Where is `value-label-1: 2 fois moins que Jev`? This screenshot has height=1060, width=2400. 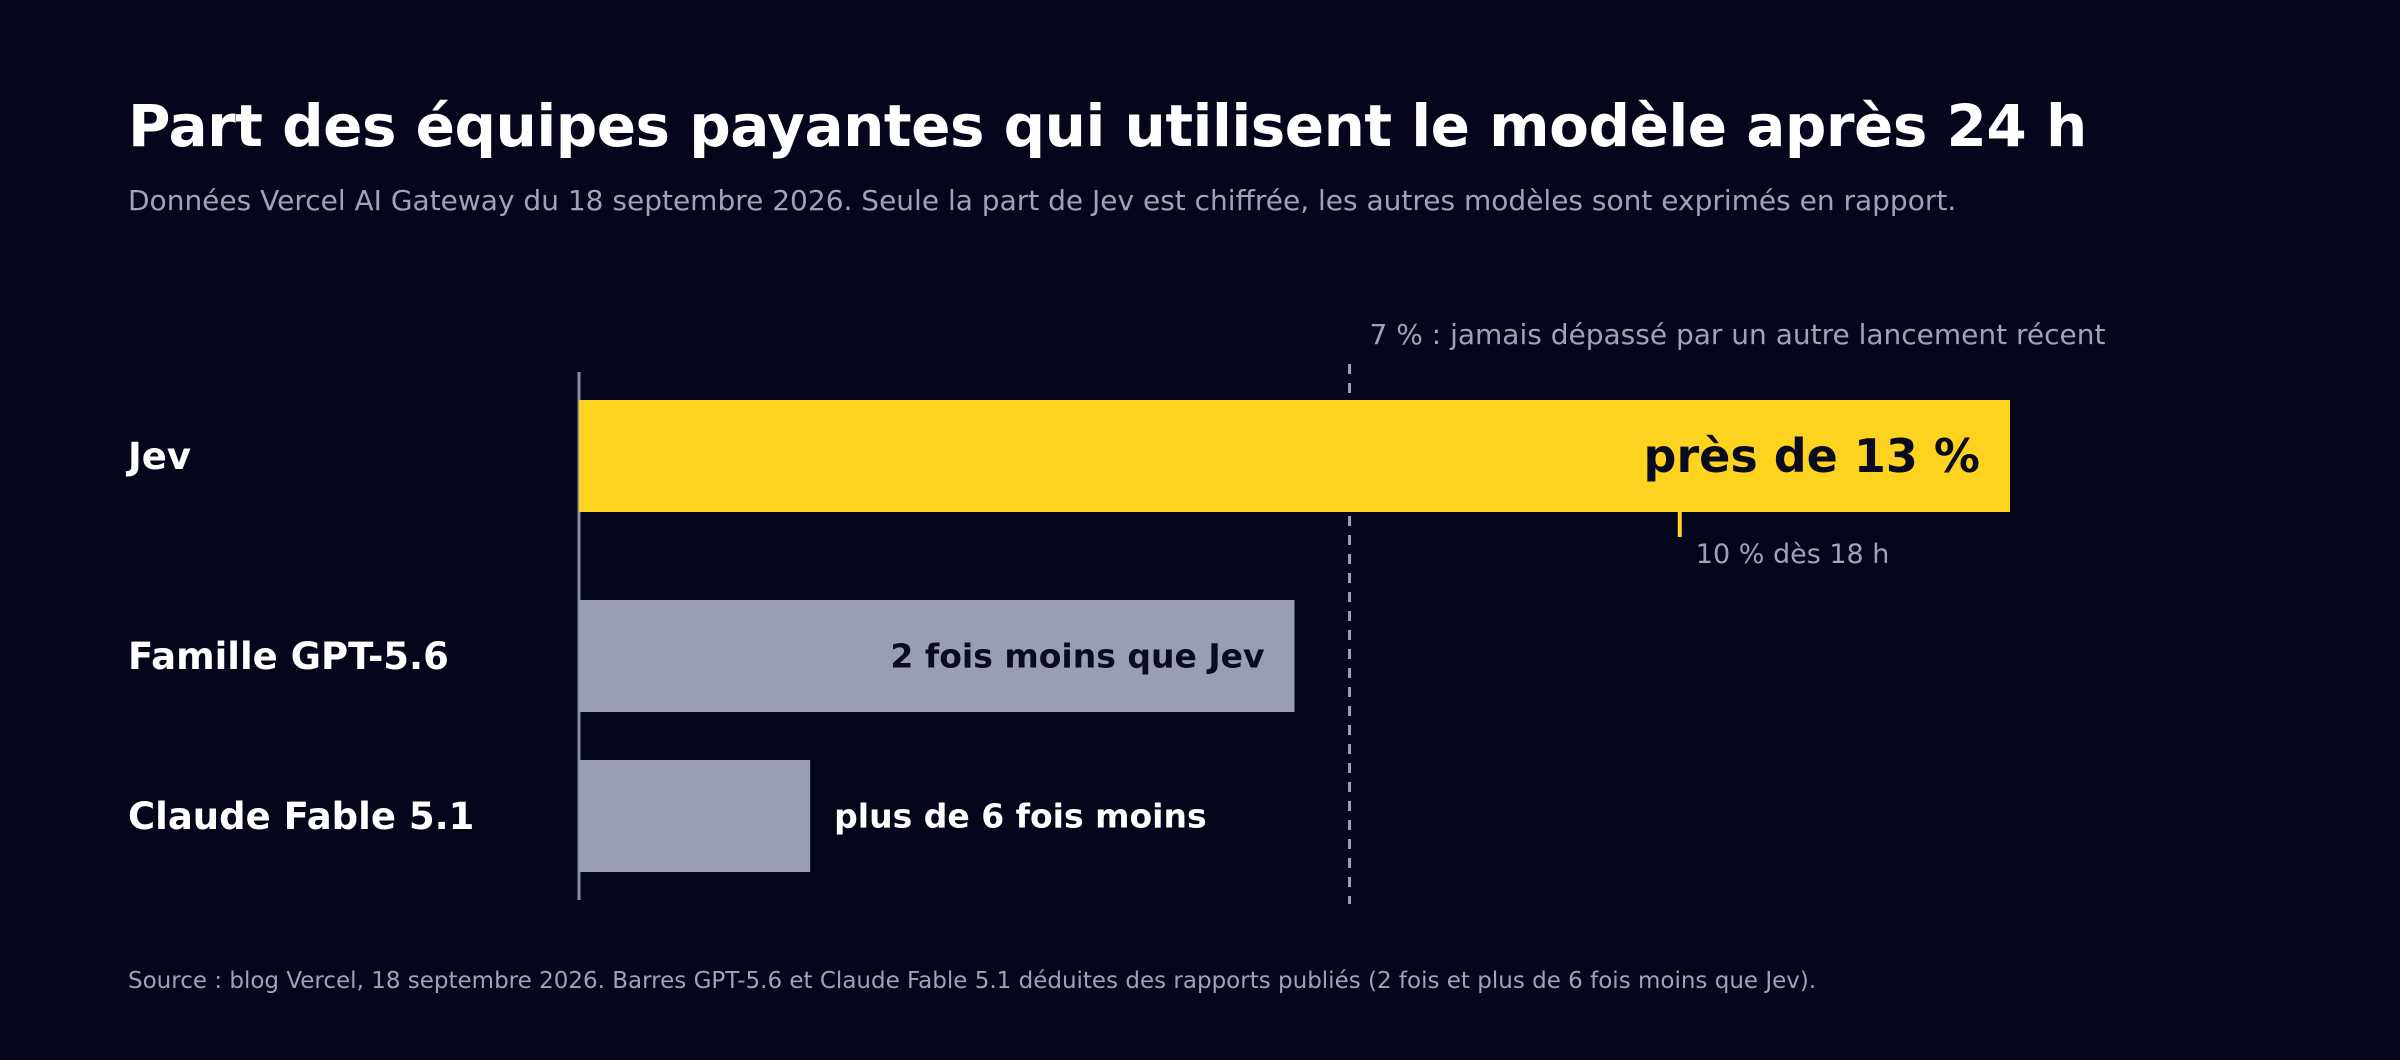
value-label-1: 2 fois moins que Jev is located at coordinates (1077, 656).